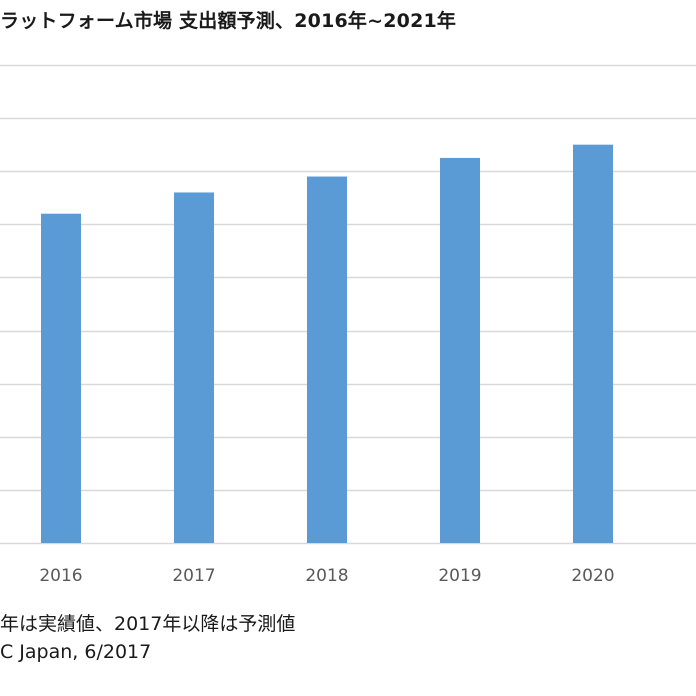  Describe the element at coordinates (60, 576) in the screenshot. I see `x-tick-label-2016: 2016` at that location.